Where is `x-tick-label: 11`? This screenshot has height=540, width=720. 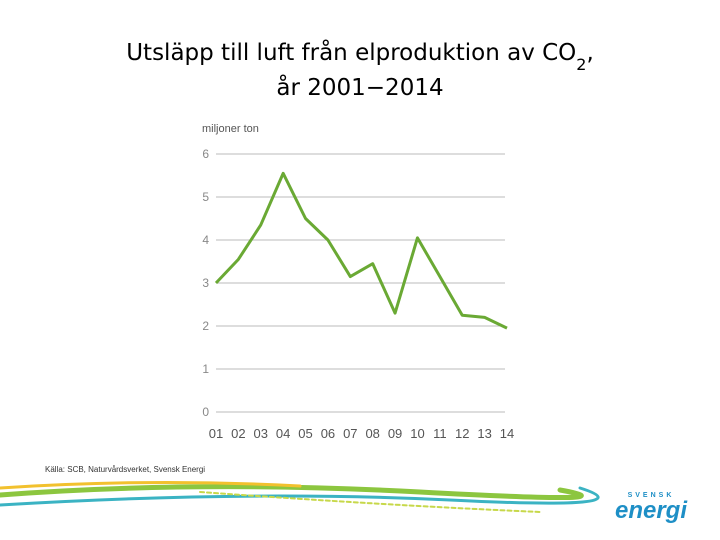 x-tick-label: 11 is located at coordinates (440, 433).